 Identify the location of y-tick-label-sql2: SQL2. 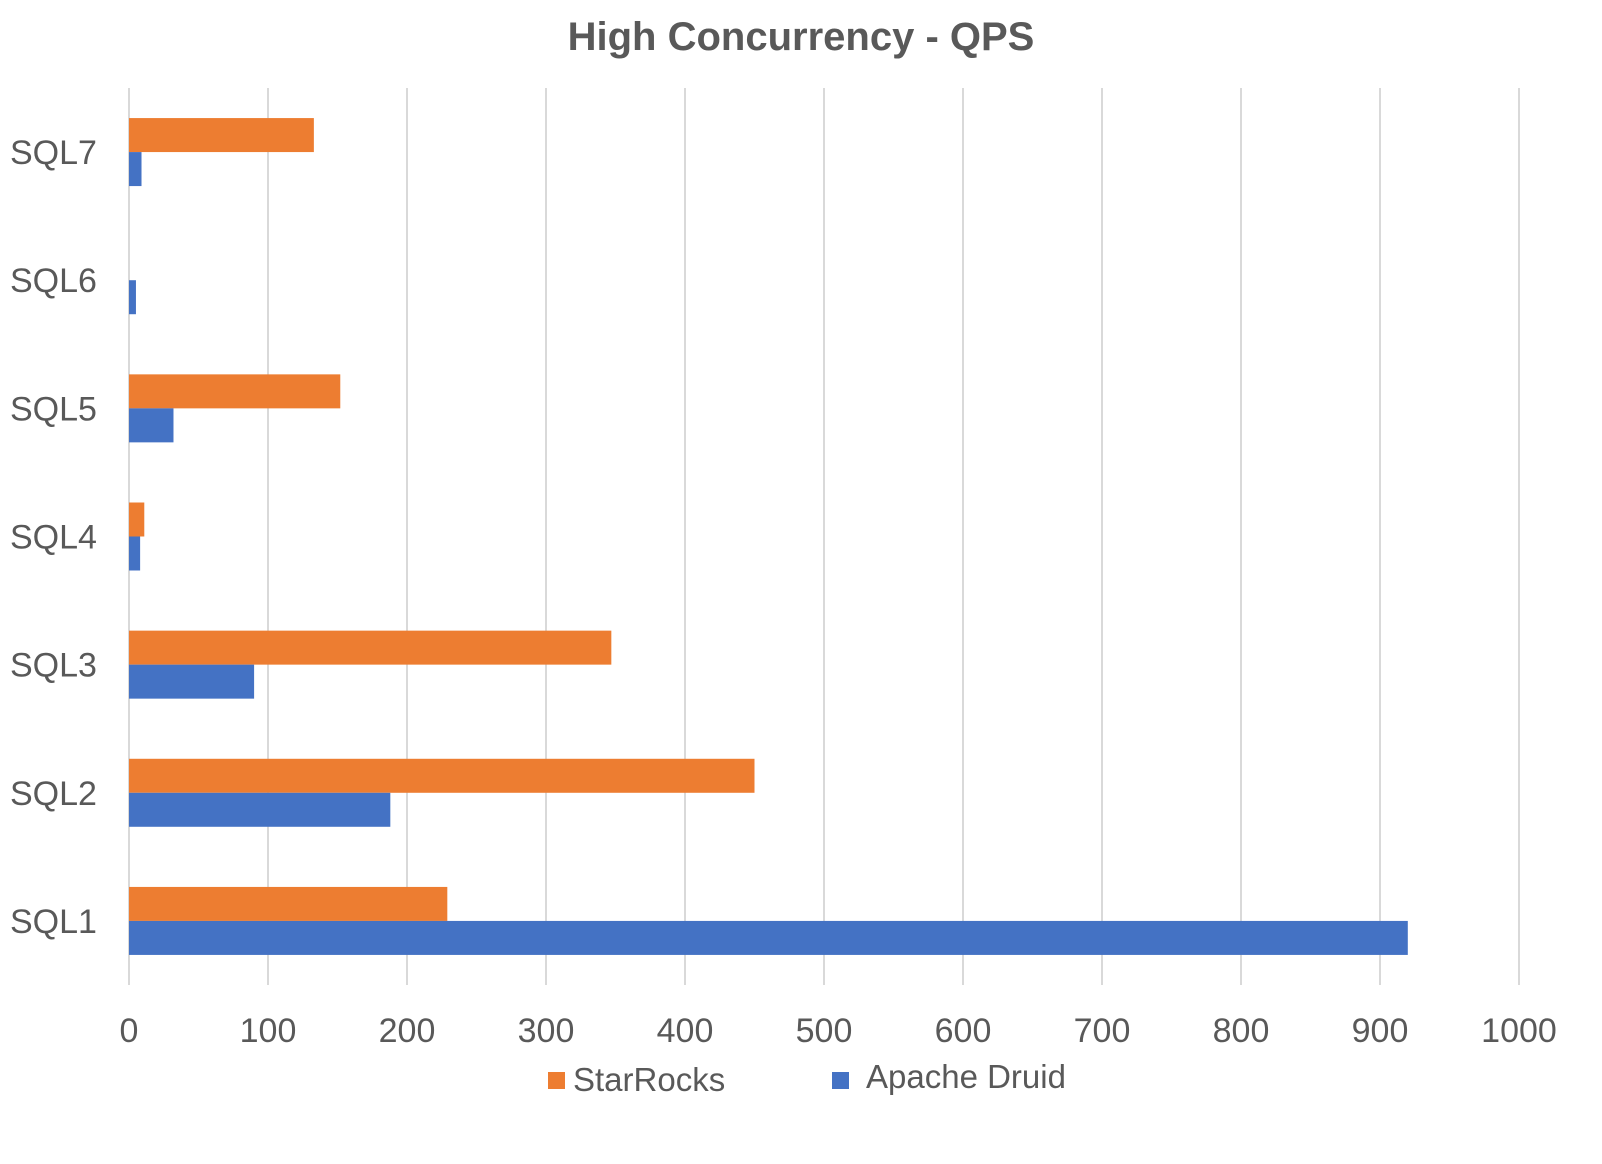
(53, 794).